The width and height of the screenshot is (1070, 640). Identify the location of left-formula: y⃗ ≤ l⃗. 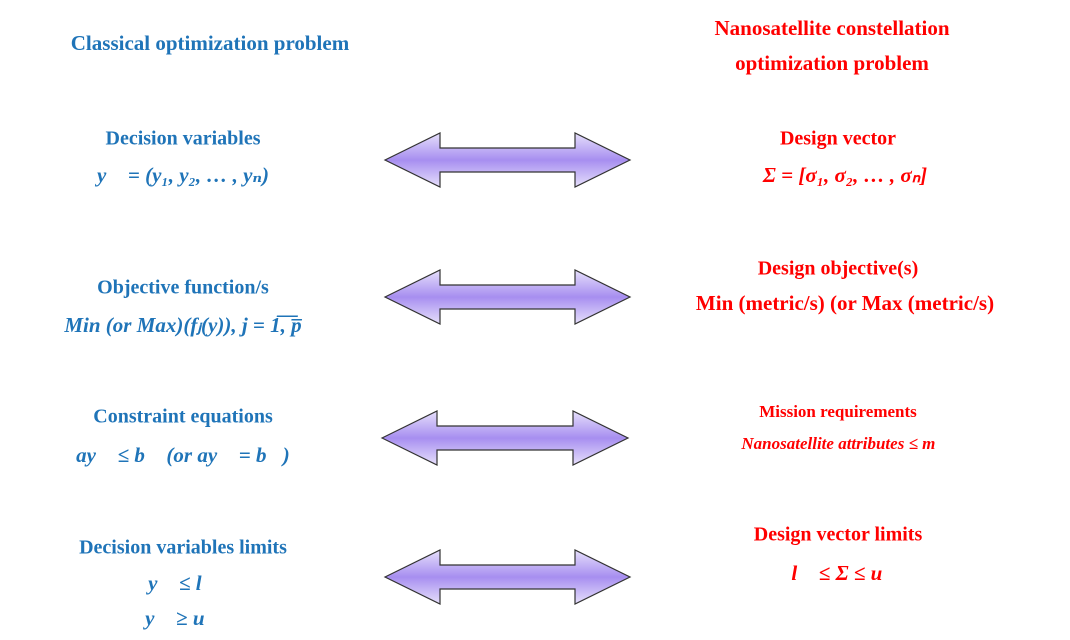
(181, 583).